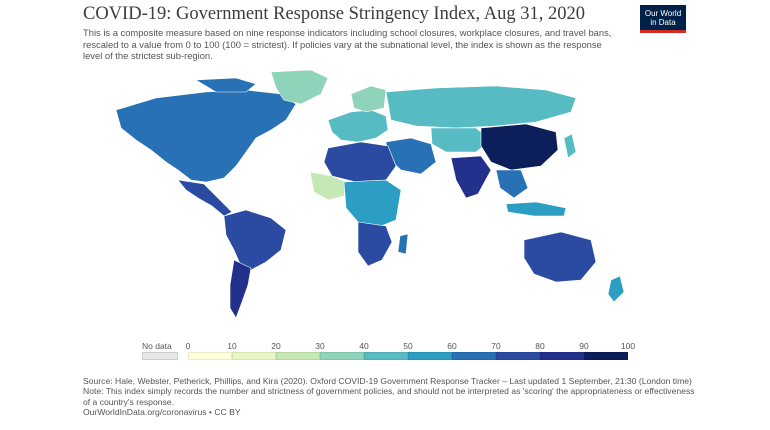 The image size is (770, 430). Describe the element at coordinates (584, 346) in the screenshot. I see `legend-tick-label: 90` at that location.